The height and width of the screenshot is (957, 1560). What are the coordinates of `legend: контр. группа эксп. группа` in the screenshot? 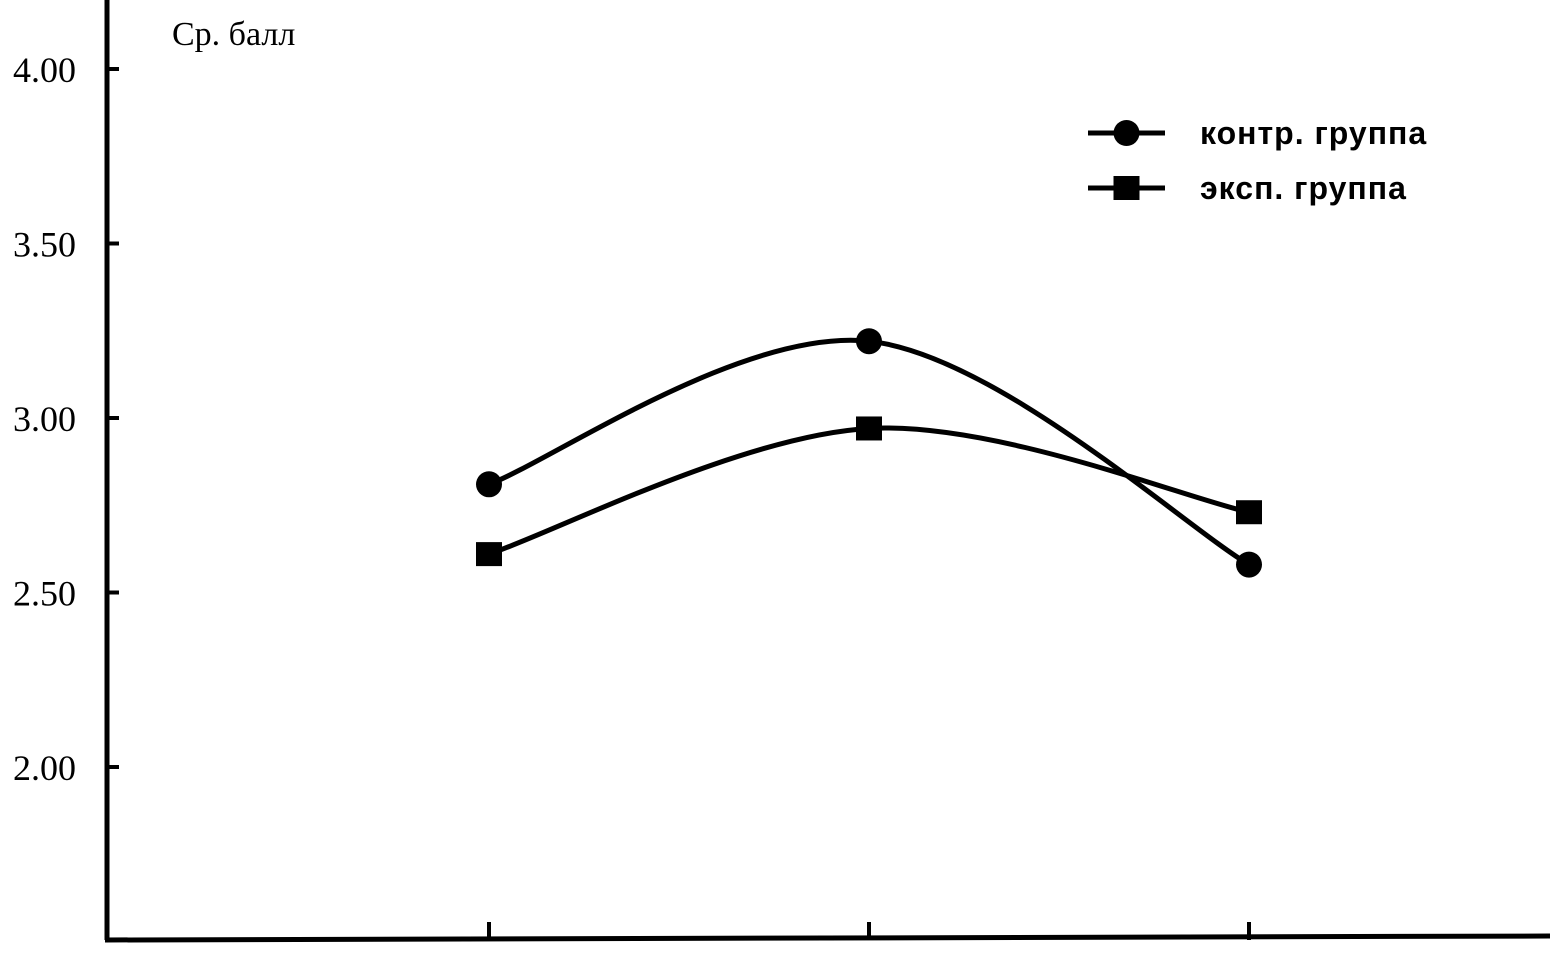 It's located at (1257, 160).